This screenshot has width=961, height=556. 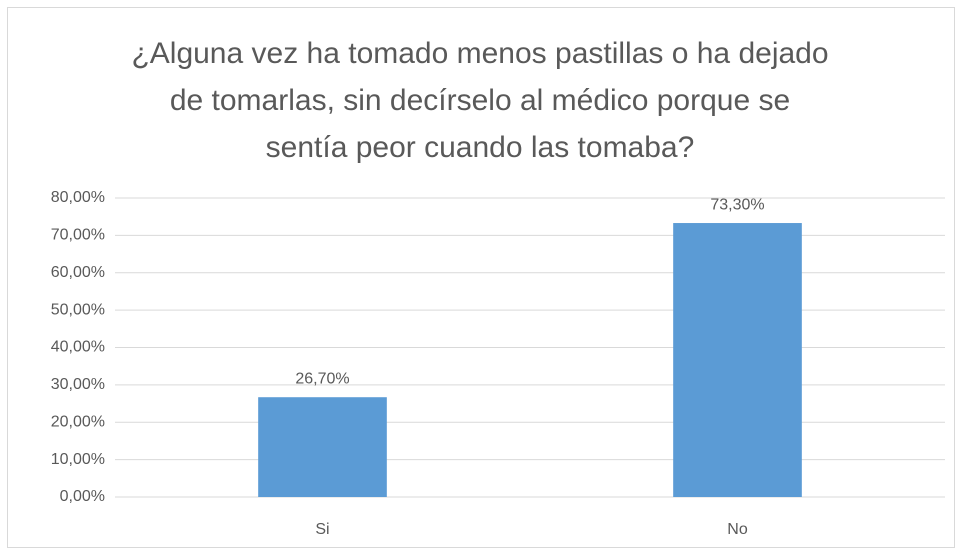 I want to click on y-tick-label: 20,00%, so click(x=78, y=421).